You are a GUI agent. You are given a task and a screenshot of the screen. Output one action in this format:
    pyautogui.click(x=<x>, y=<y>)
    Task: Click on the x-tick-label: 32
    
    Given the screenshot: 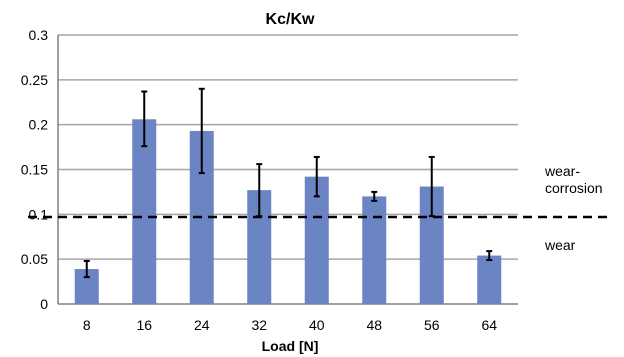 What is the action you would take?
    pyautogui.click(x=259, y=325)
    